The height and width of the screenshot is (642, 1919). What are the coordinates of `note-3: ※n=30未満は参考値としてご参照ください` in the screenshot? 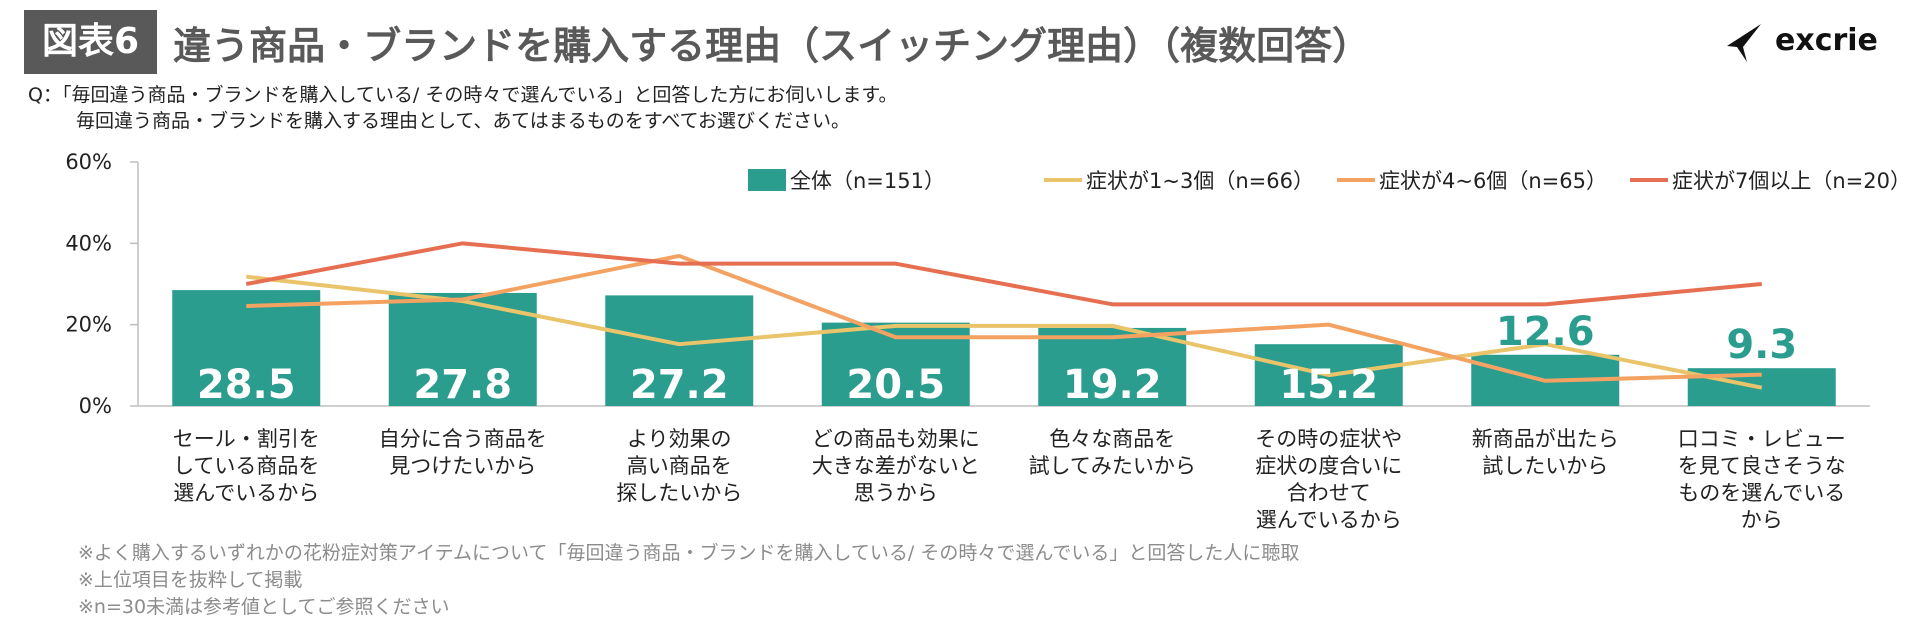 It's located at (264, 607).